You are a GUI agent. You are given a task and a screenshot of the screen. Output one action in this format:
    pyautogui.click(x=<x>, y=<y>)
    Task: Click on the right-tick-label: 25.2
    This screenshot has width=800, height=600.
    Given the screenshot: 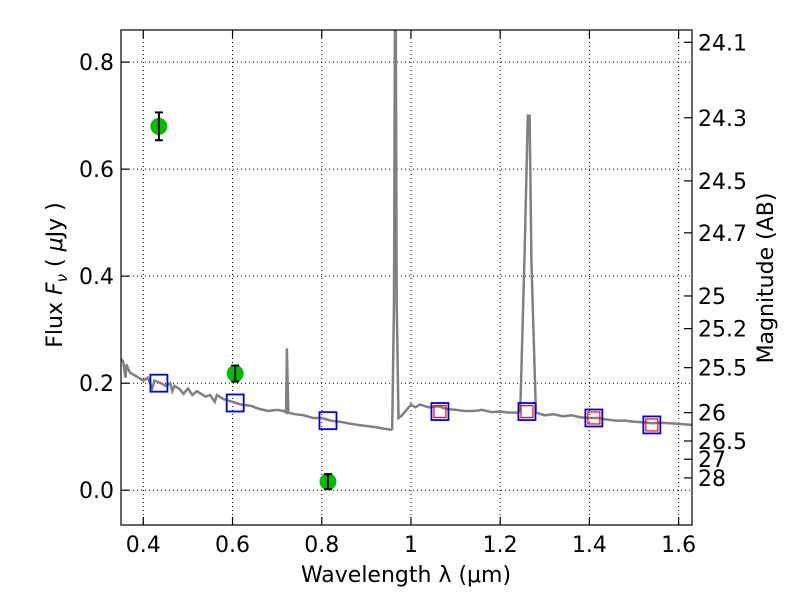 What is the action you would take?
    pyautogui.click(x=722, y=330)
    